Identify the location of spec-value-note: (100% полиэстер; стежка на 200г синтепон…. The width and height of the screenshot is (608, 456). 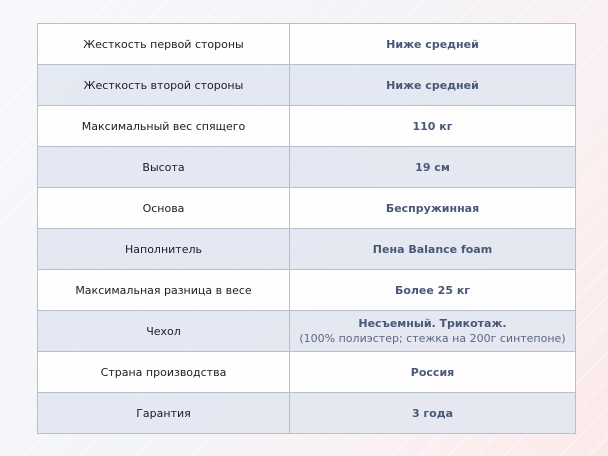
(432, 338).